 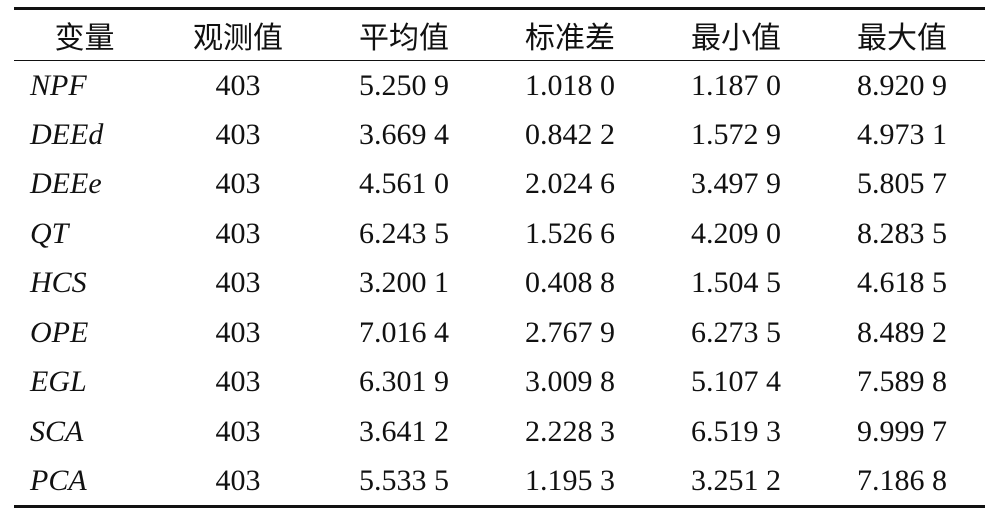 I want to click on table-row: SCA 403 3.641 2 2.228 3 6.519 3 9.999 7, so click(x=499, y=432).